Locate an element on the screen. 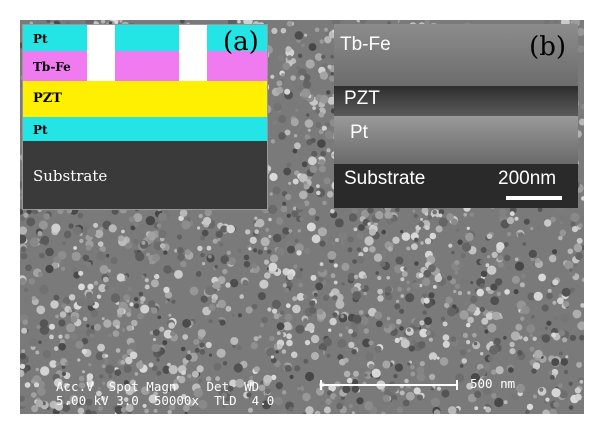 The image size is (600, 434). sem-info-line-1: Acc.V Spot Magn Det WD is located at coordinates (158, 386).